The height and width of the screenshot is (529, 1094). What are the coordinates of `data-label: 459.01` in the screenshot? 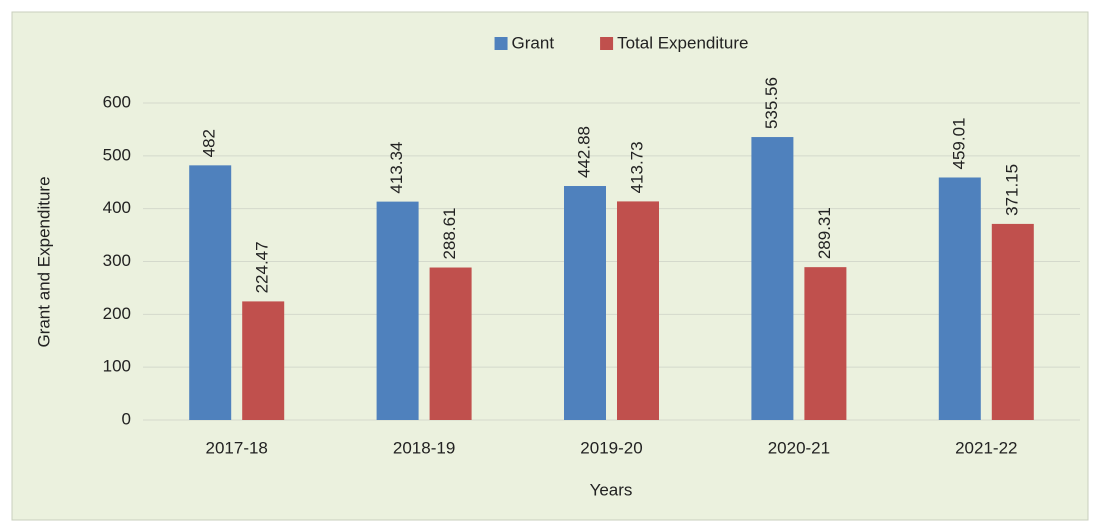 It's located at (958, 143).